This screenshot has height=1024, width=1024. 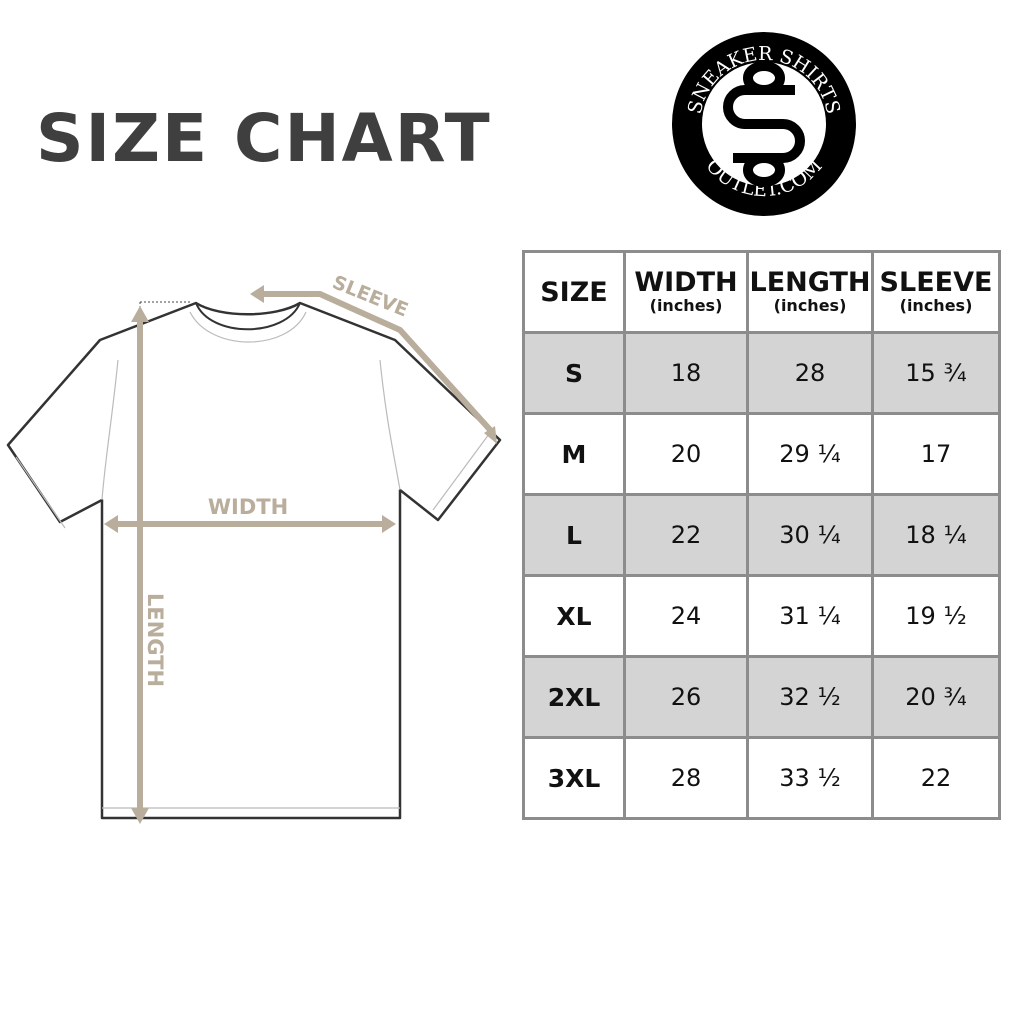 What do you see at coordinates (574, 778) in the screenshot?
I see `cell-size: 3XL` at bounding box center [574, 778].